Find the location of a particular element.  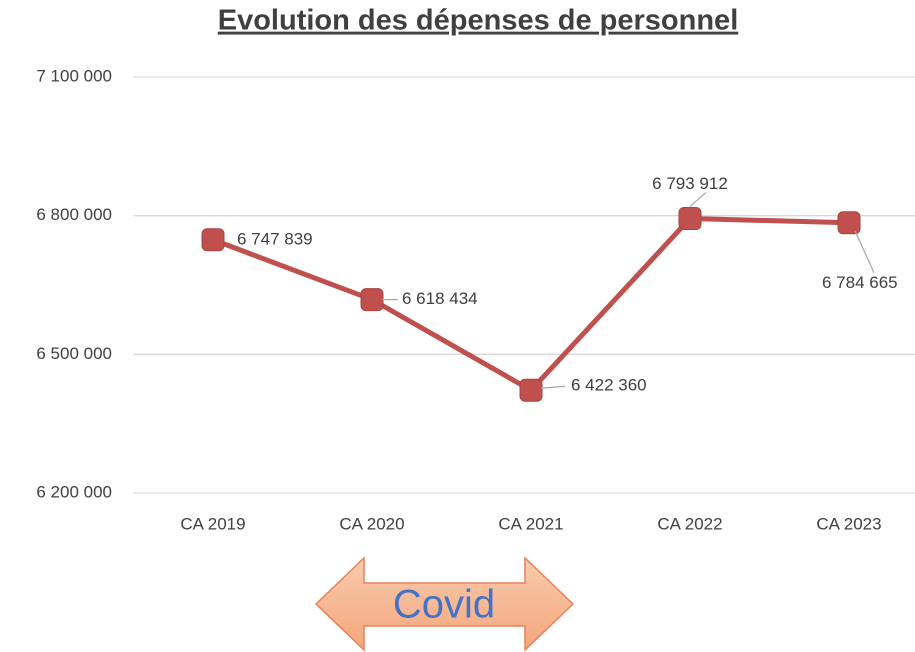

y-tick-label: 6 800 000 is located at coordinates (74, 214).